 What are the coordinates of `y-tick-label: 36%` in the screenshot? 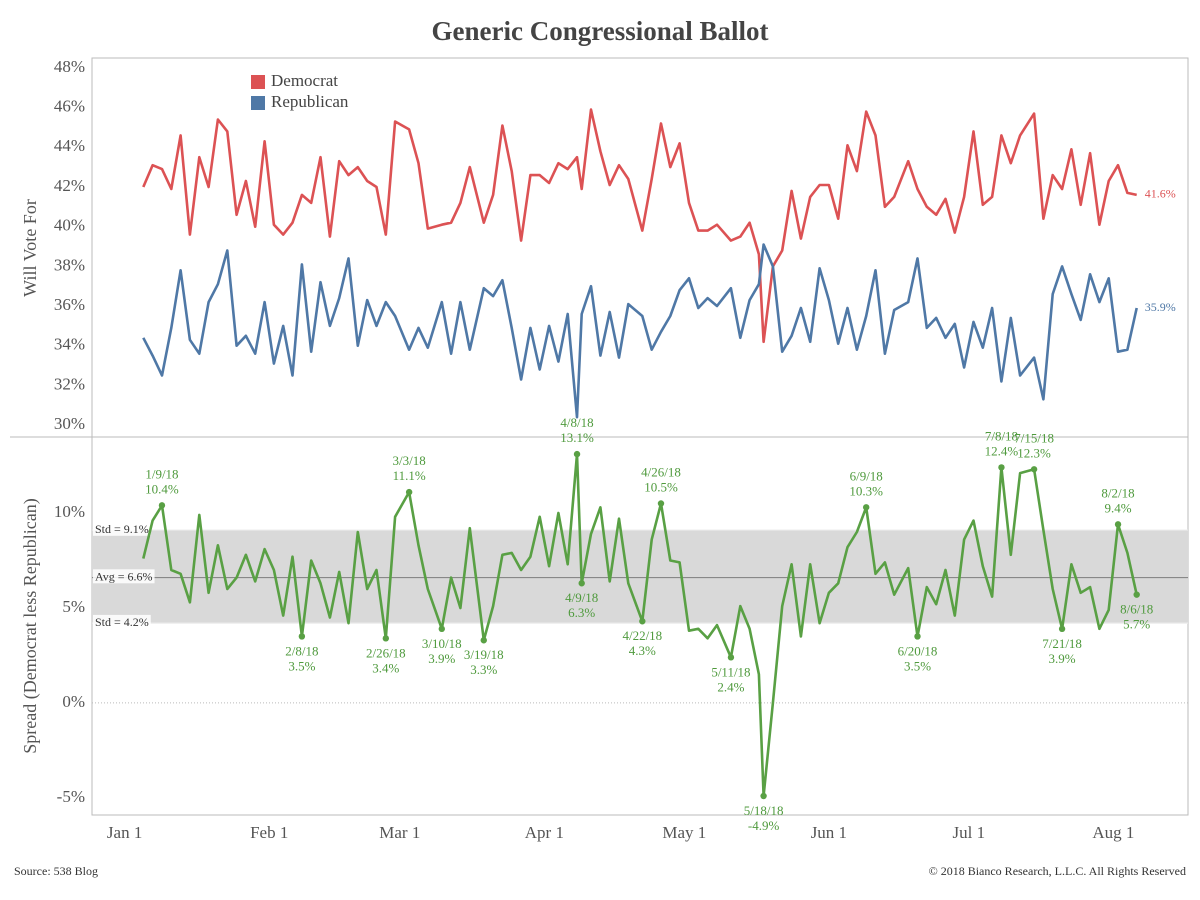 It's located at (69, 304).